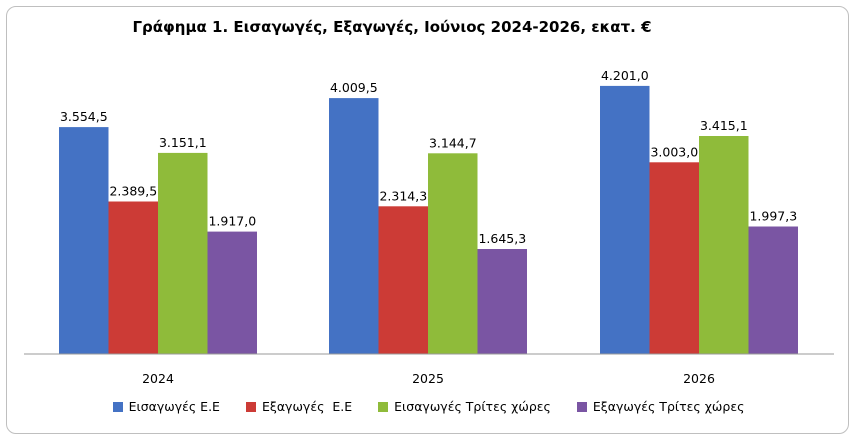 The image size is (857, 442). Describe the element at coordinates (773, 216) in the screenshot. I see `data-label-2026-series-4: 1.997,3` at that location.